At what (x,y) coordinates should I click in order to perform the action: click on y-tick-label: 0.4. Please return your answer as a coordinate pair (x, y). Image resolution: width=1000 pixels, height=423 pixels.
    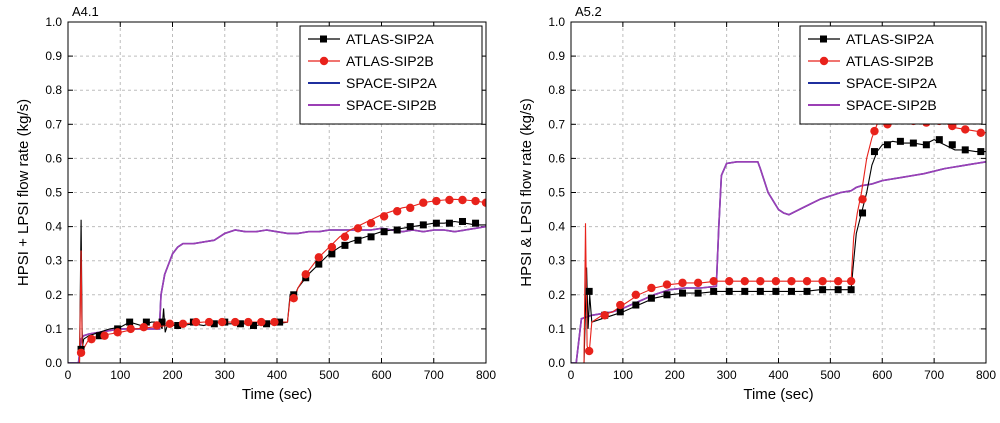
    Looking at the image, I should click on (556, 227).